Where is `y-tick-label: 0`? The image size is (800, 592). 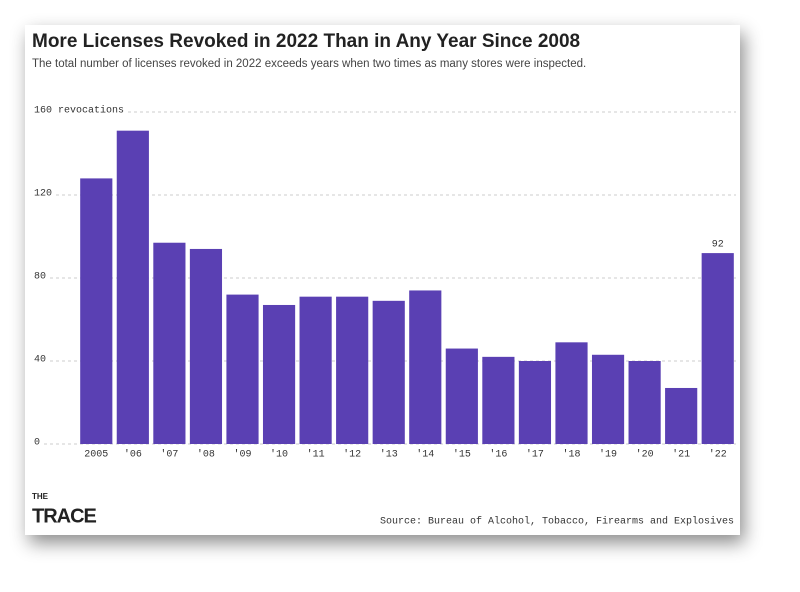 y-tick-label: 0 is located at coordinates (37, 443).